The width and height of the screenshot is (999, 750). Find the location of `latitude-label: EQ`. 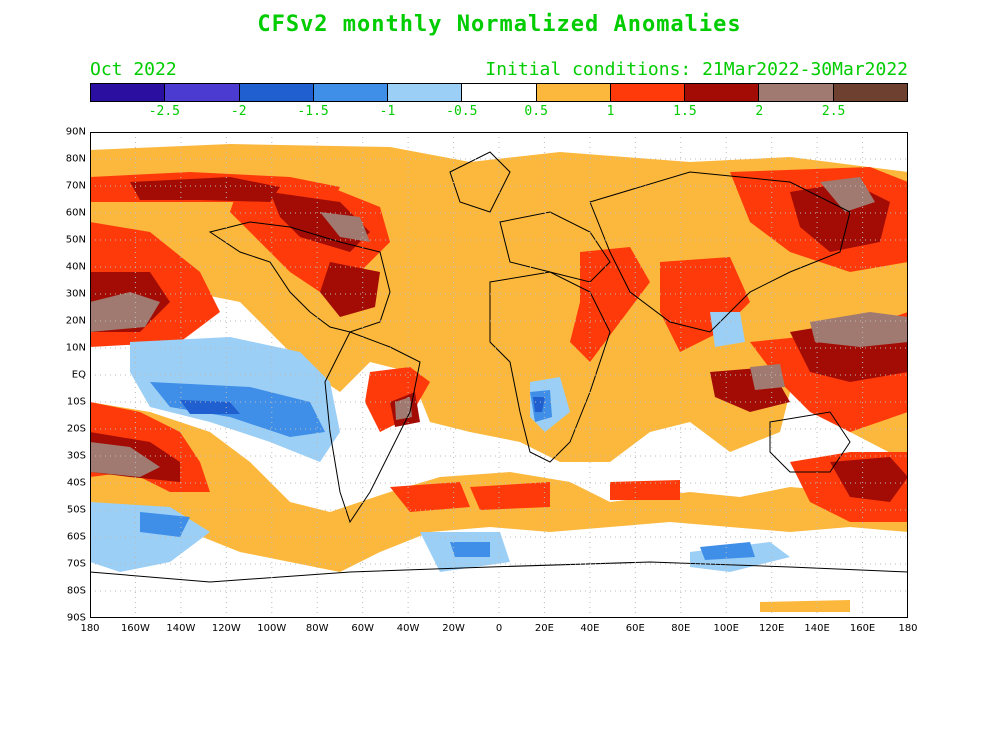

latitude-label: EQ is located at coordinates (78, 375).